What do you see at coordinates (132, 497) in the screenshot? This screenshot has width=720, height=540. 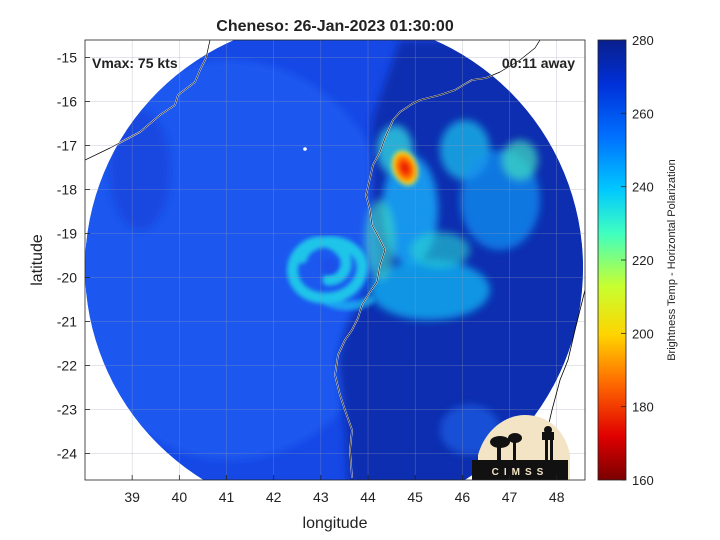 I see `x-tick-label: 39` at bounding box center [132, 497].